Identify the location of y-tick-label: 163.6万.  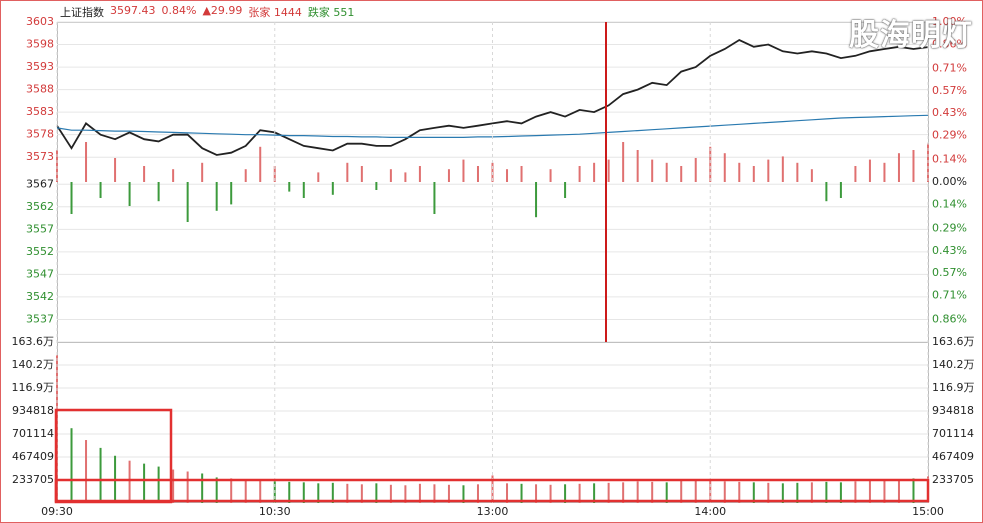
(33, 341).